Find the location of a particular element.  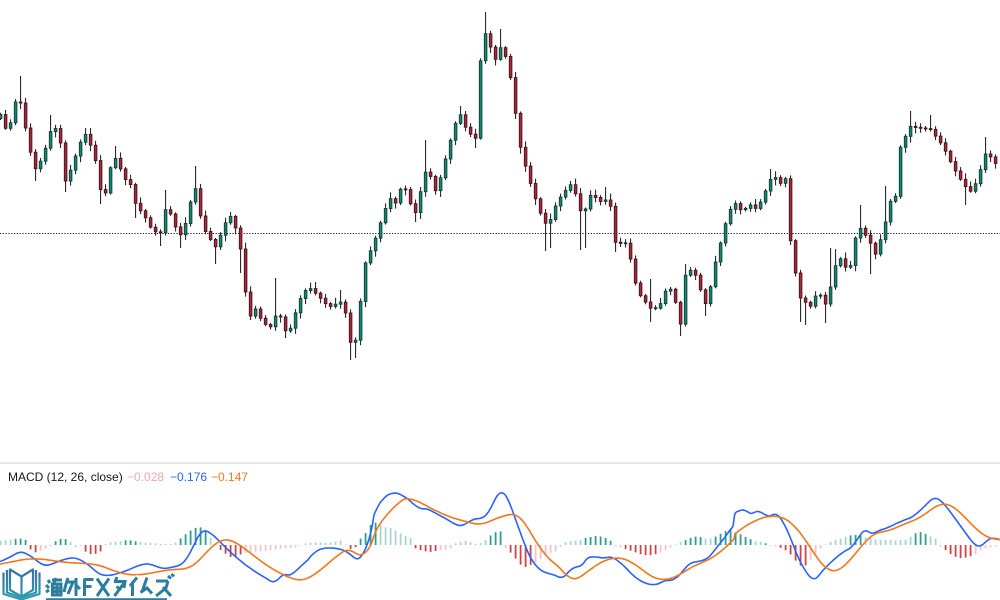

svg-text: −0.147 is located at coordinates (229, 477).